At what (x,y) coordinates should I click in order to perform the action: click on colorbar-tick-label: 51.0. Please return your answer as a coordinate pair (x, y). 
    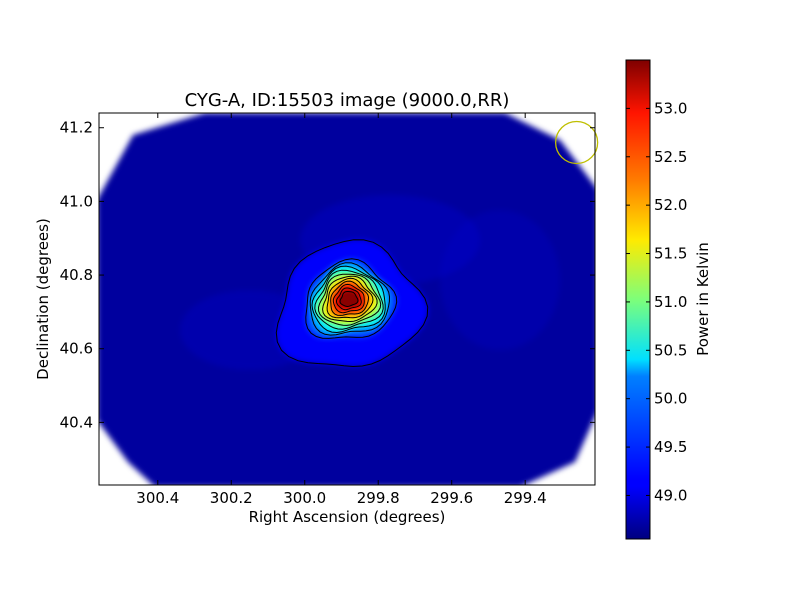
    Looking at the image, I should click on (670, 302).